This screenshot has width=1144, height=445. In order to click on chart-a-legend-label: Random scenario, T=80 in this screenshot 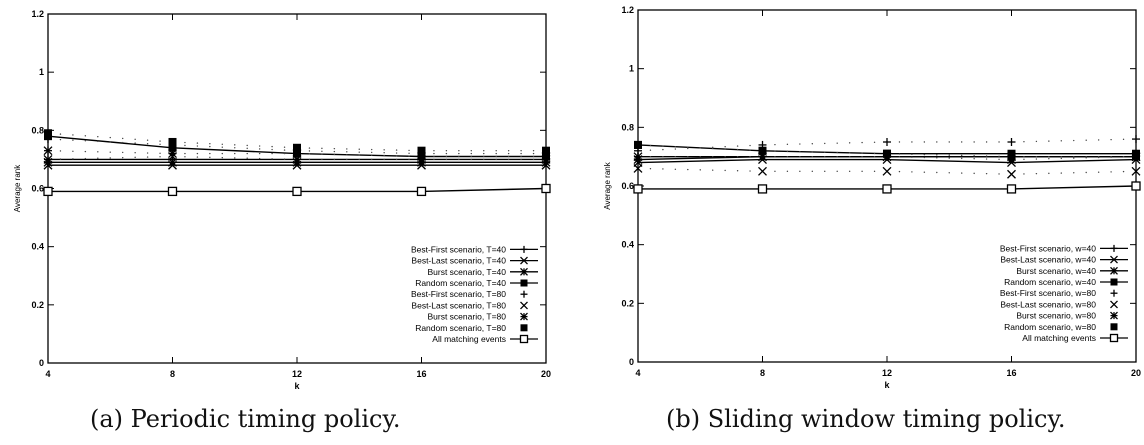, I will do `click(460, 328)`.